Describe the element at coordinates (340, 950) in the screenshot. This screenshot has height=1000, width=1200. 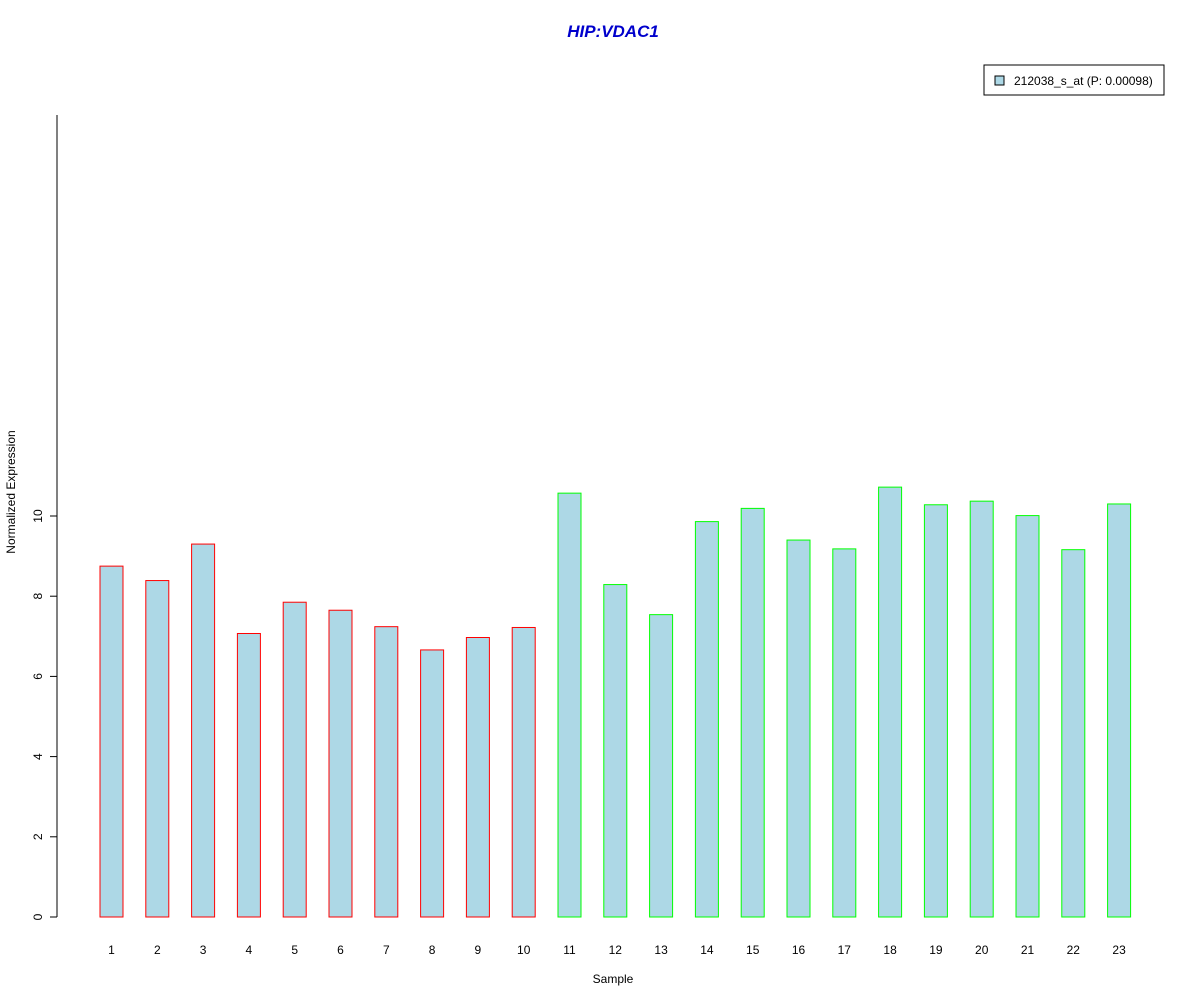
I see `x-tick-label: 6` at that location.